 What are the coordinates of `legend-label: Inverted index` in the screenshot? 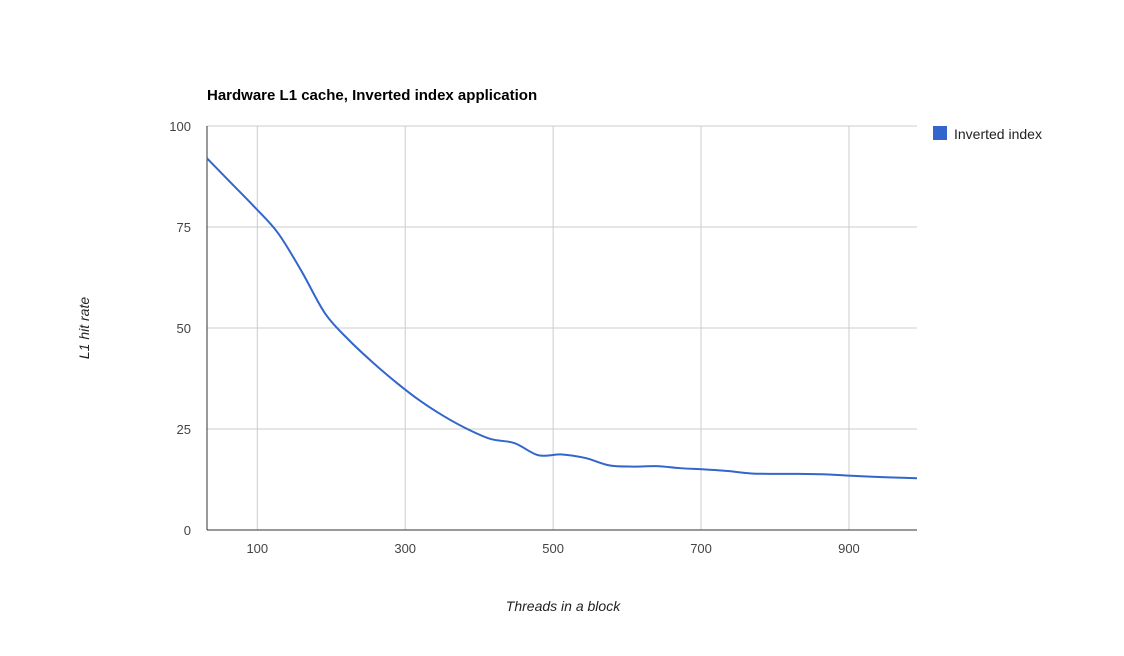 It's located at (998, 134).